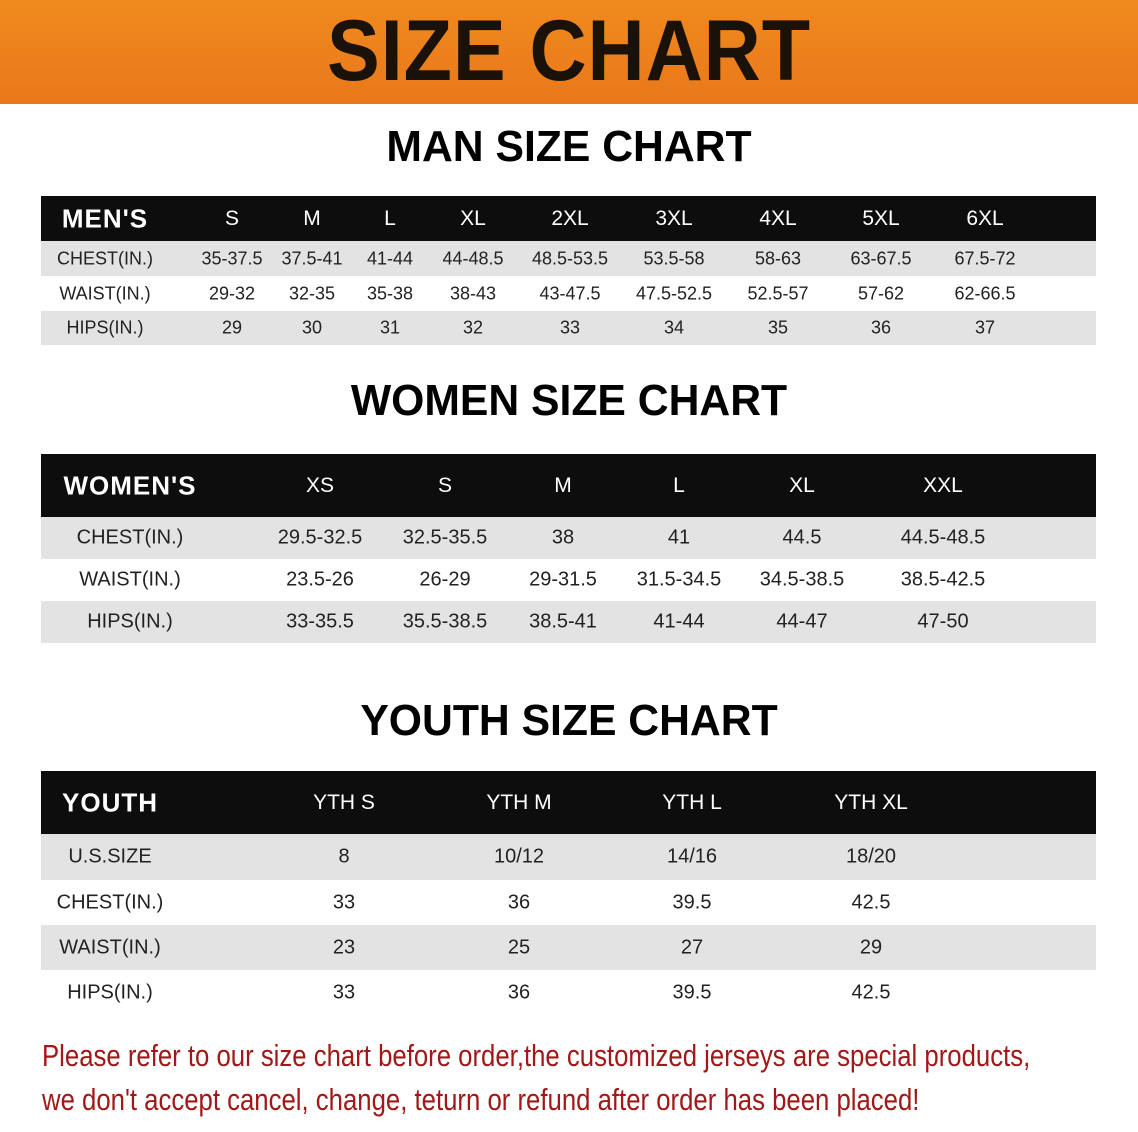 This screenshot has height=1132, width=1138. What do you see at coordinates (943, 621) in the screenshot?
I see `table-cell: 47-50` at bounding box center [943, 621].